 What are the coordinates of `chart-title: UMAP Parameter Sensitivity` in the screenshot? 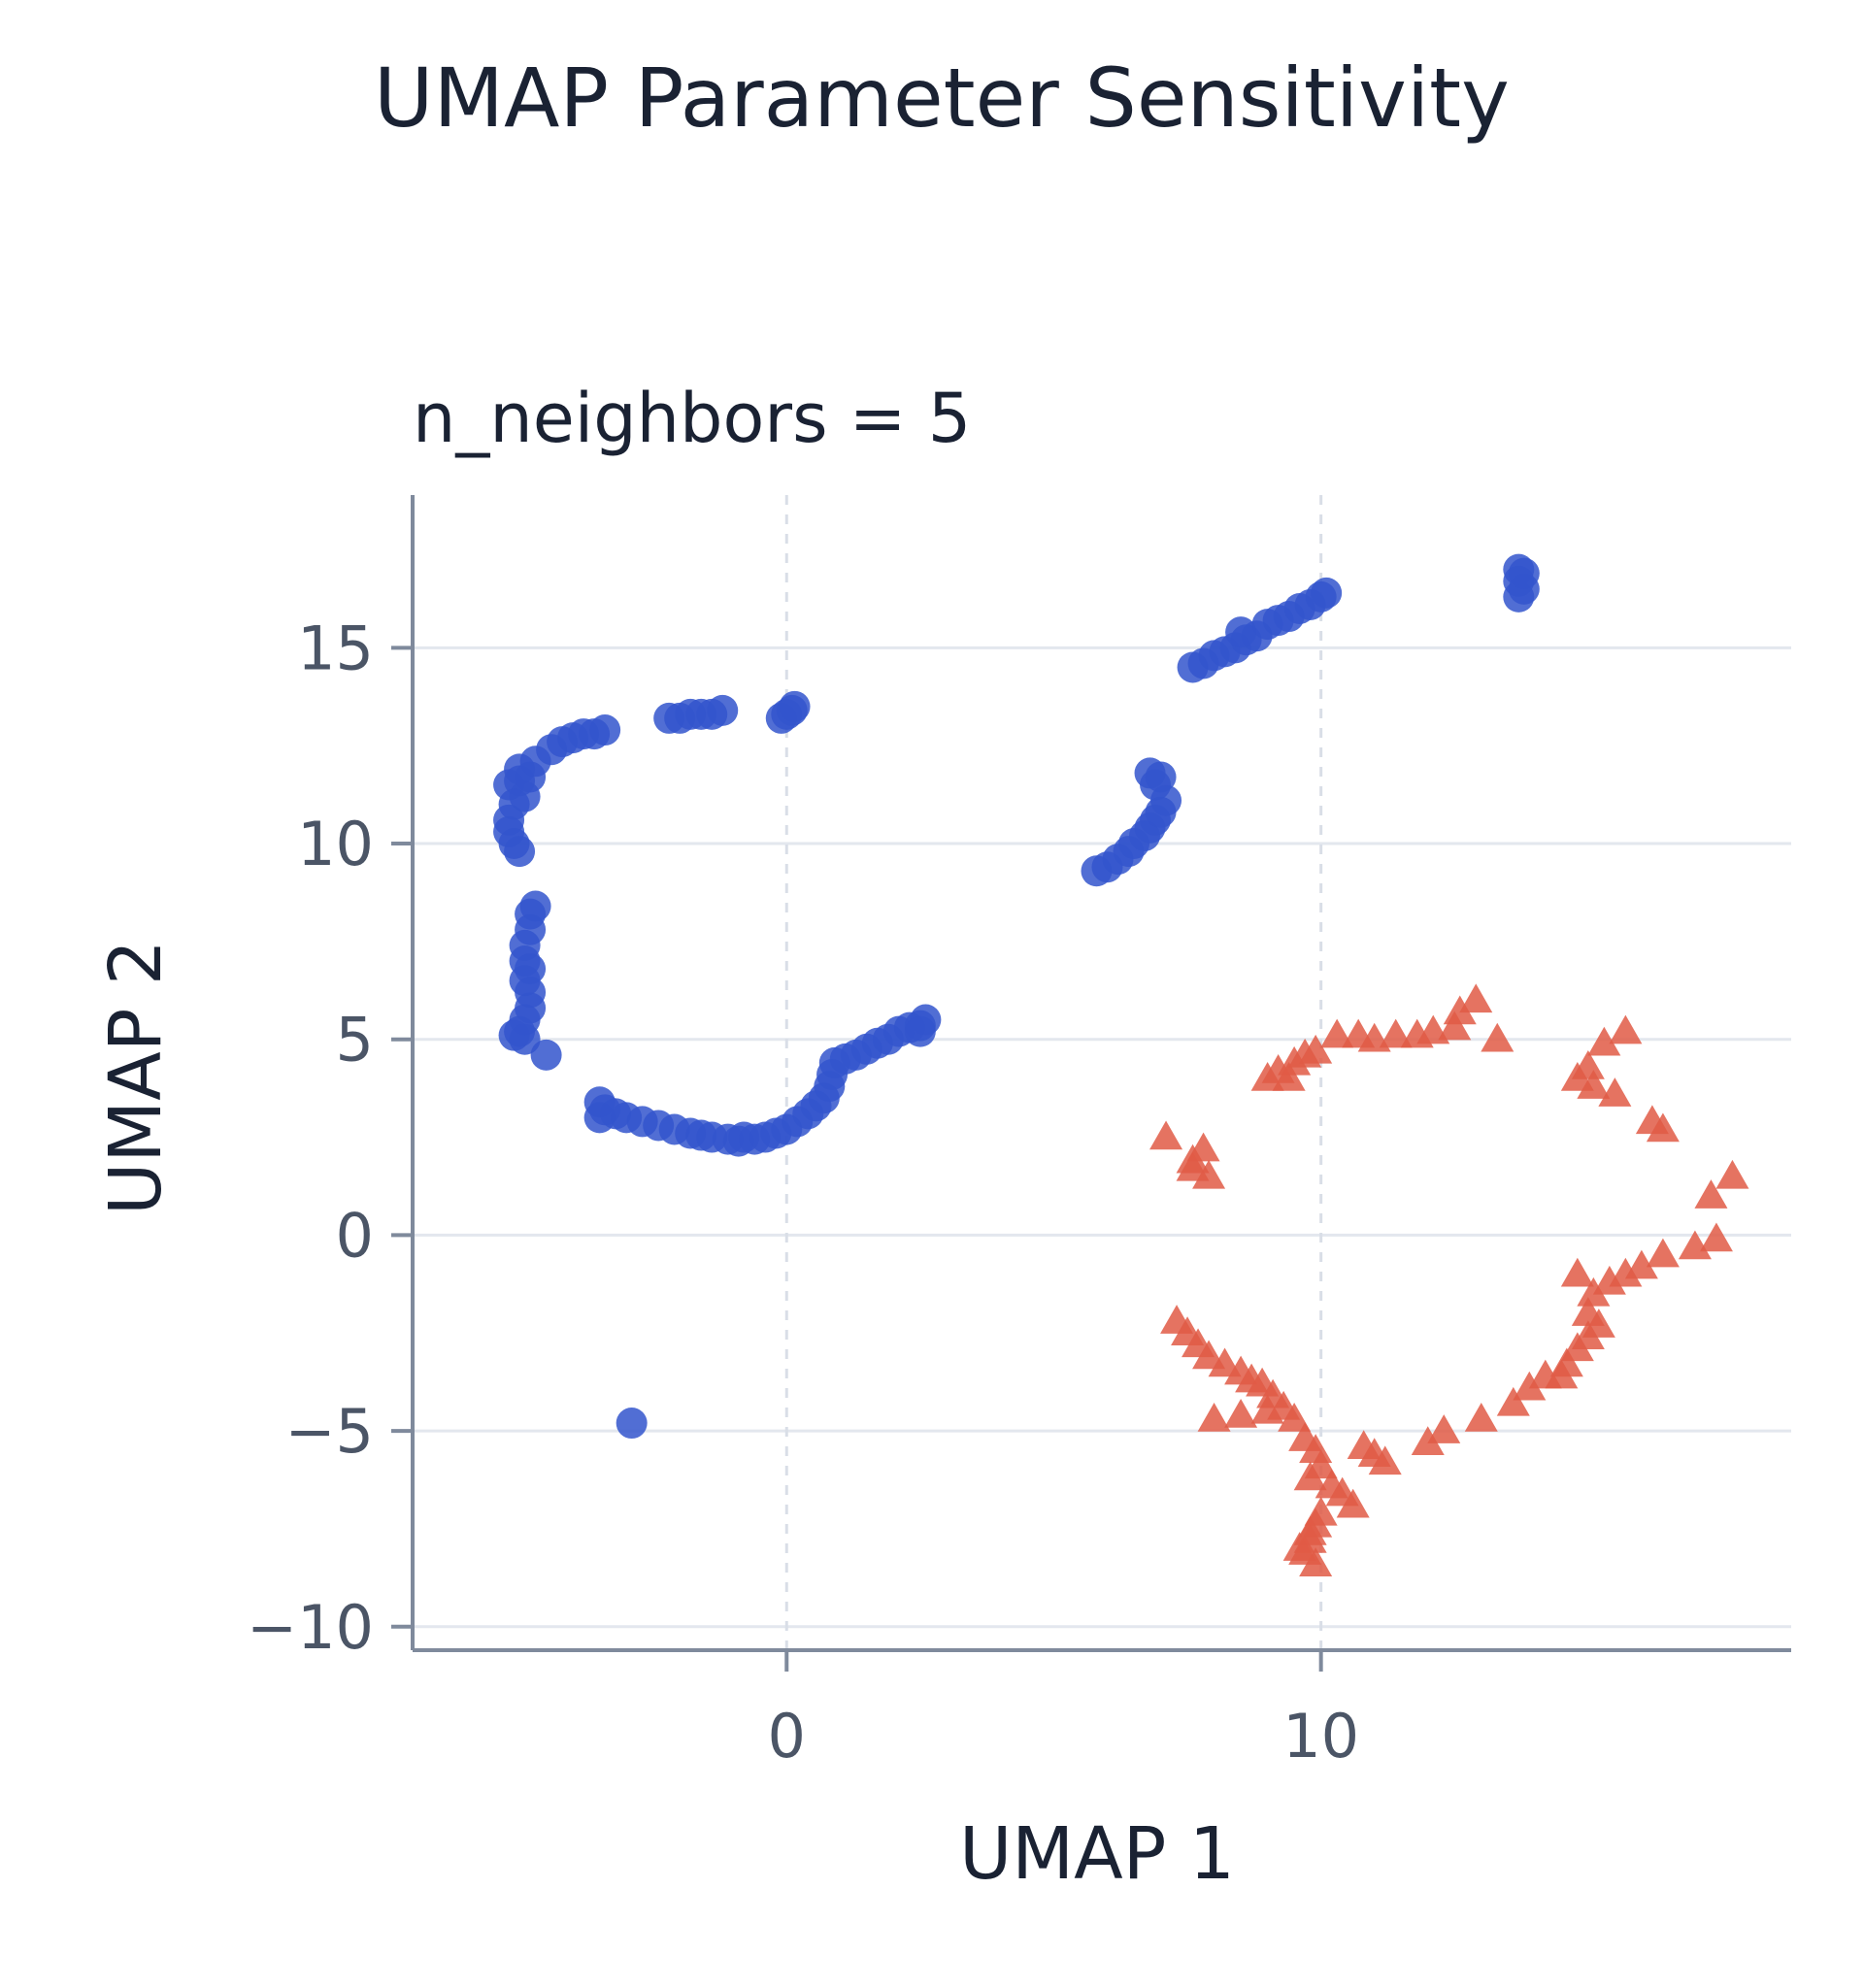 It's located at (942, 98).